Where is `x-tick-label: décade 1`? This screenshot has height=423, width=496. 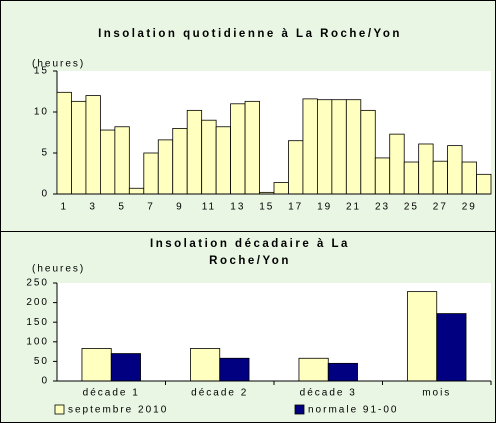
x-tick-label: décade 1 is located at coordinates (111, 393).